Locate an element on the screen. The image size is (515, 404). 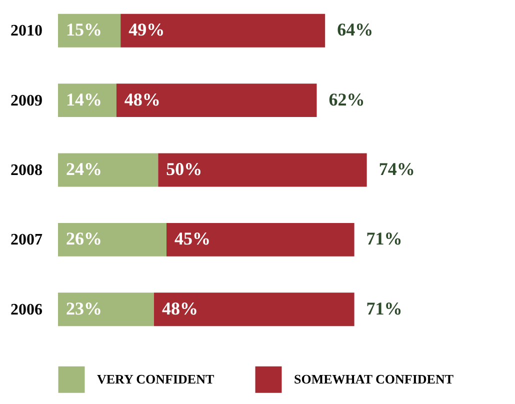
data-label: 49% is located at coordinates (146, 30).